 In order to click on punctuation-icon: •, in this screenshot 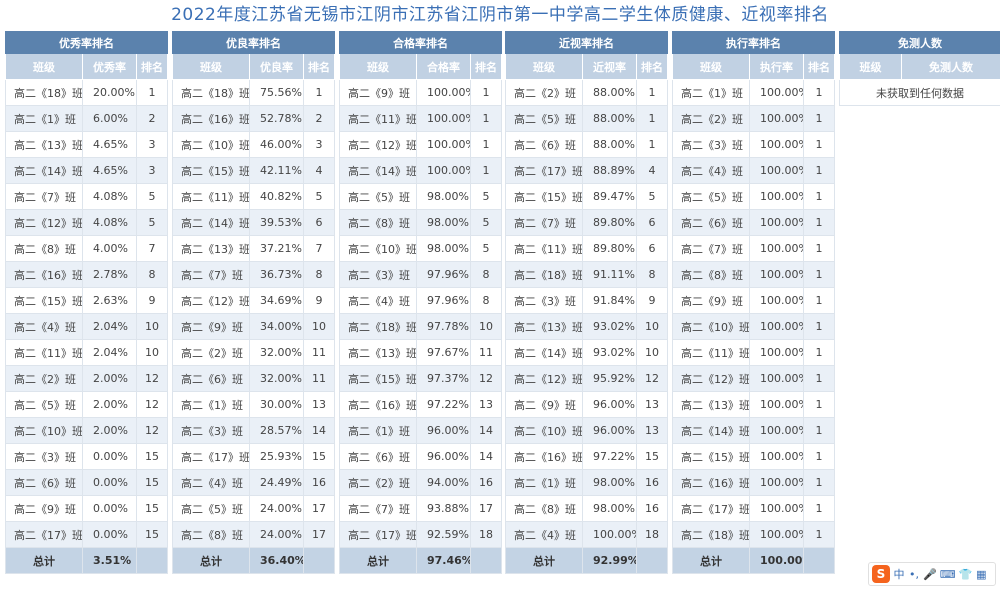, I will do `click(914, 574)`.